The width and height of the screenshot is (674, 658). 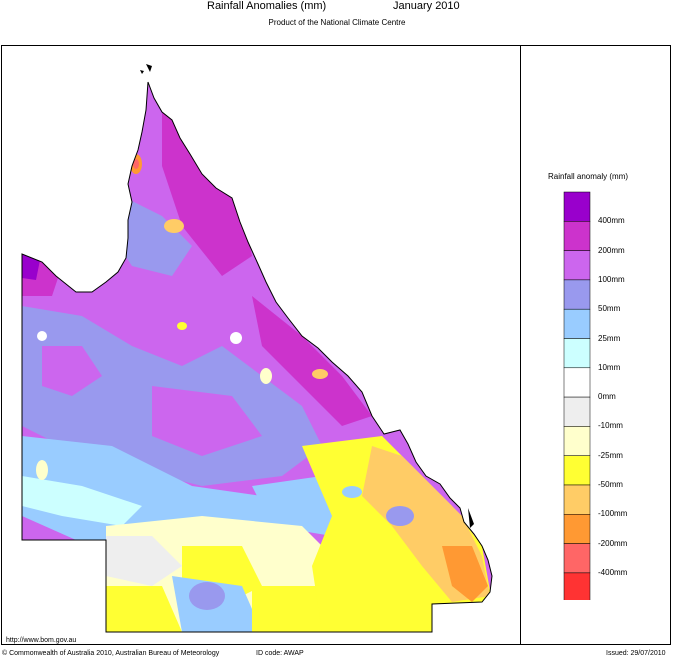 I want to click on legend-color-bar, so click(x=577, y=395).